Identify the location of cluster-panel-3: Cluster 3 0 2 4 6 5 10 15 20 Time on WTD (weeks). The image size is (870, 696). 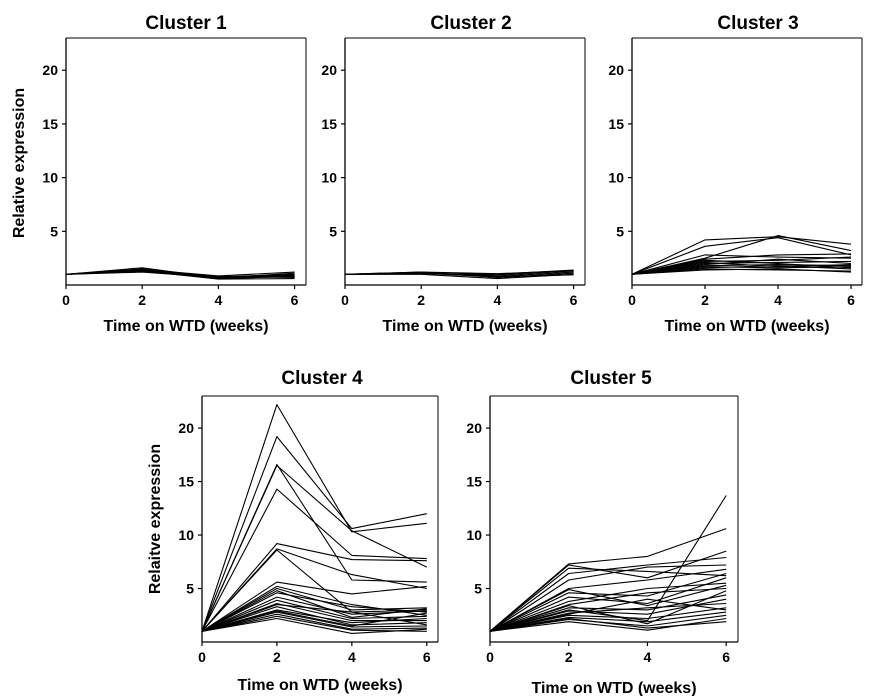
(735, 174).